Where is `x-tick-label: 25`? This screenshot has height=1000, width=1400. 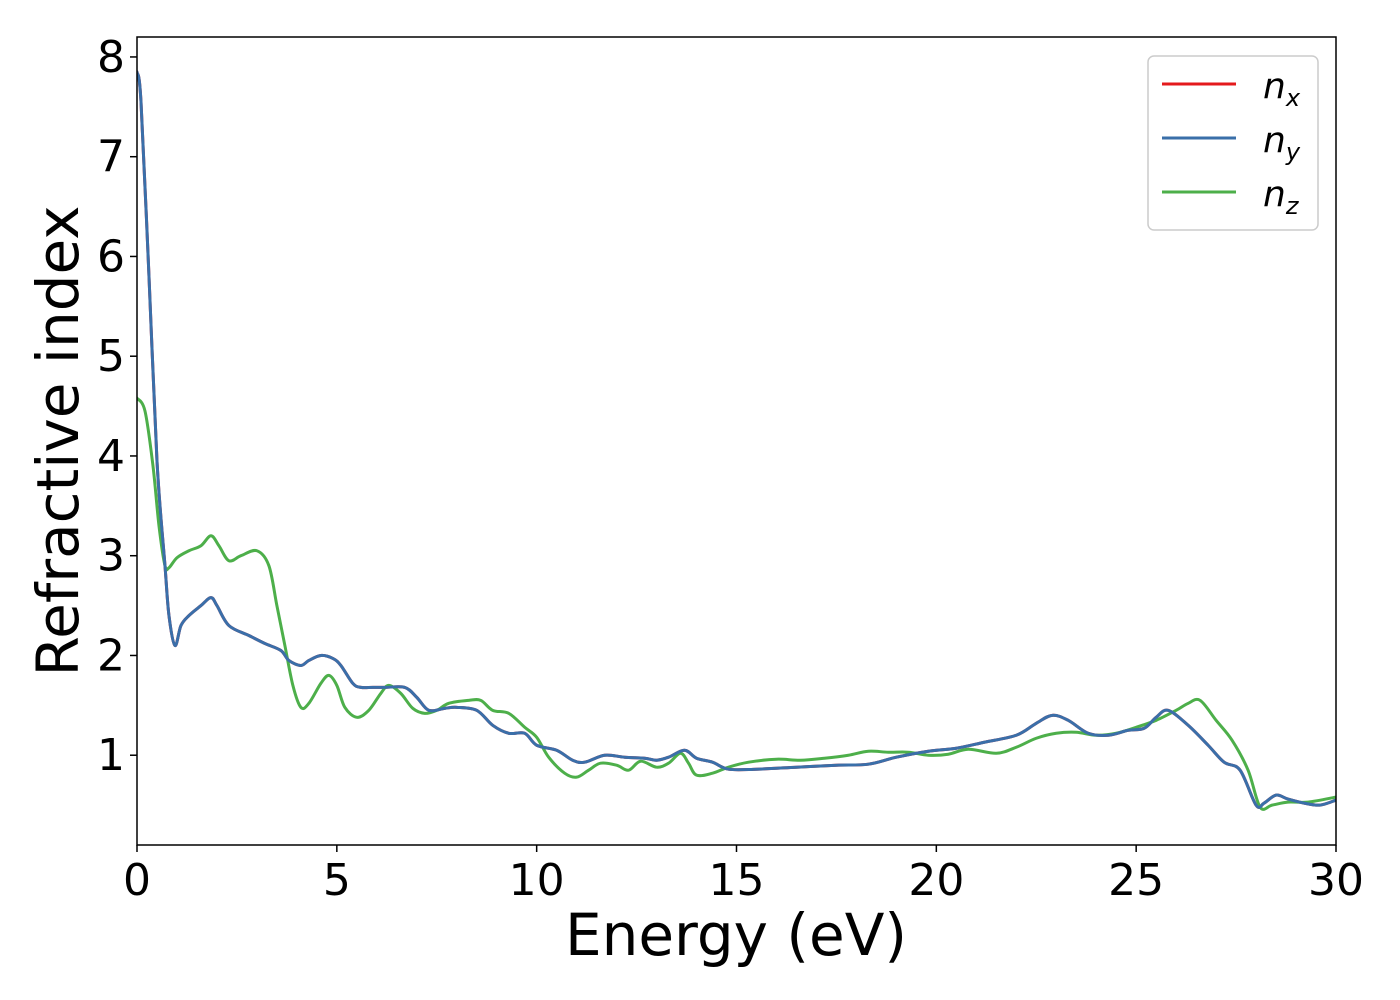 x-tick-label: 25 is located at coordinates (1136, 880).